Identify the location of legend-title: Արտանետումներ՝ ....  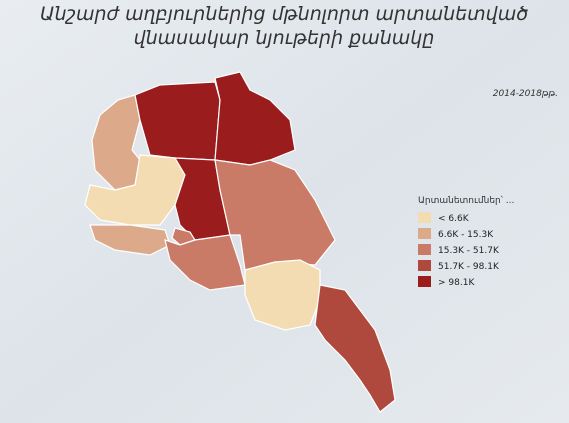
(466, 200).